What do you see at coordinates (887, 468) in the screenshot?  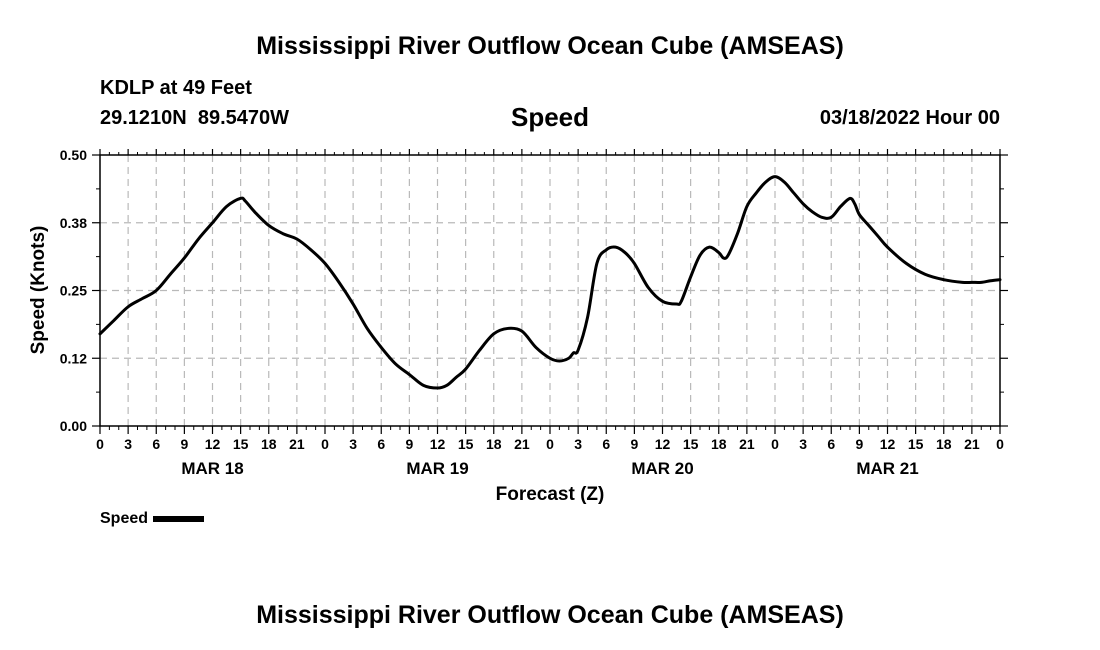 I see `day-label: MAR 21` at bounding box center [887, 468].